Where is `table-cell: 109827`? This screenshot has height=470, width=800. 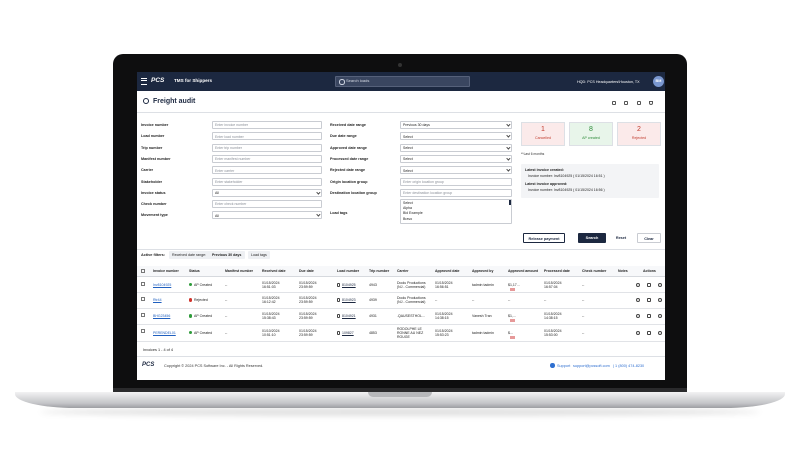 table-cell: 109827 is located at coordinates (348, 332).